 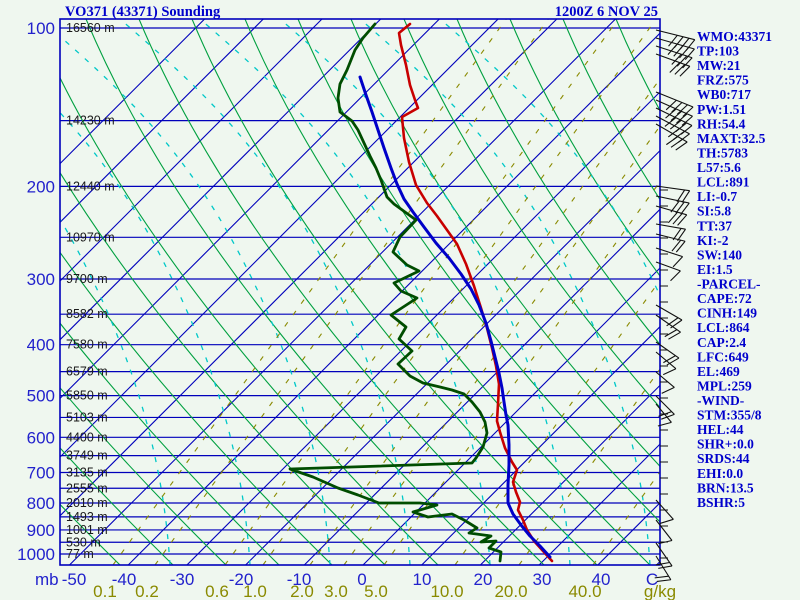 What do you see at coordinates (723, 458) in the screenshot?
I see `stats-line: SRDS:44` at bounding box center [723, 458].